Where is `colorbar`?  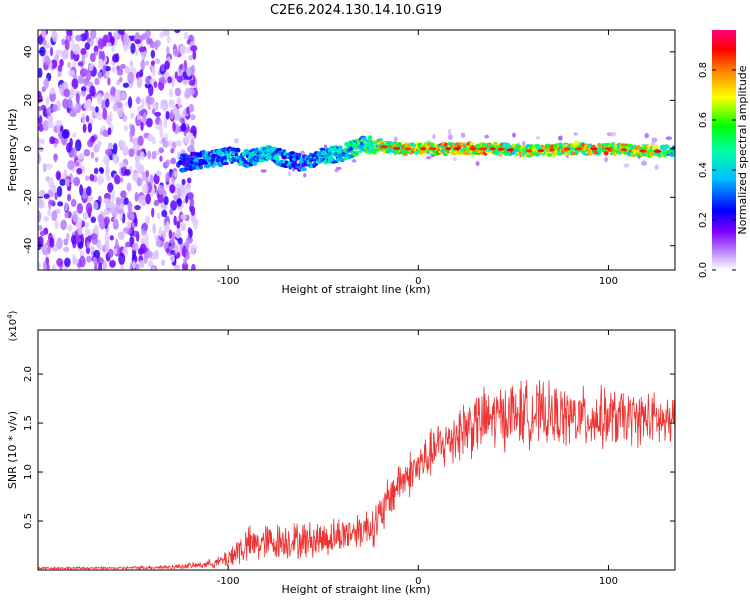
colorbar is located at coordinates (724, 150).